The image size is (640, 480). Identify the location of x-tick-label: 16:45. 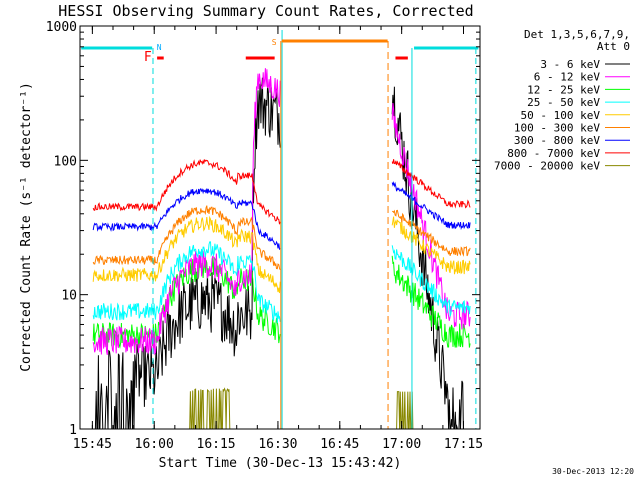
(339, 444).